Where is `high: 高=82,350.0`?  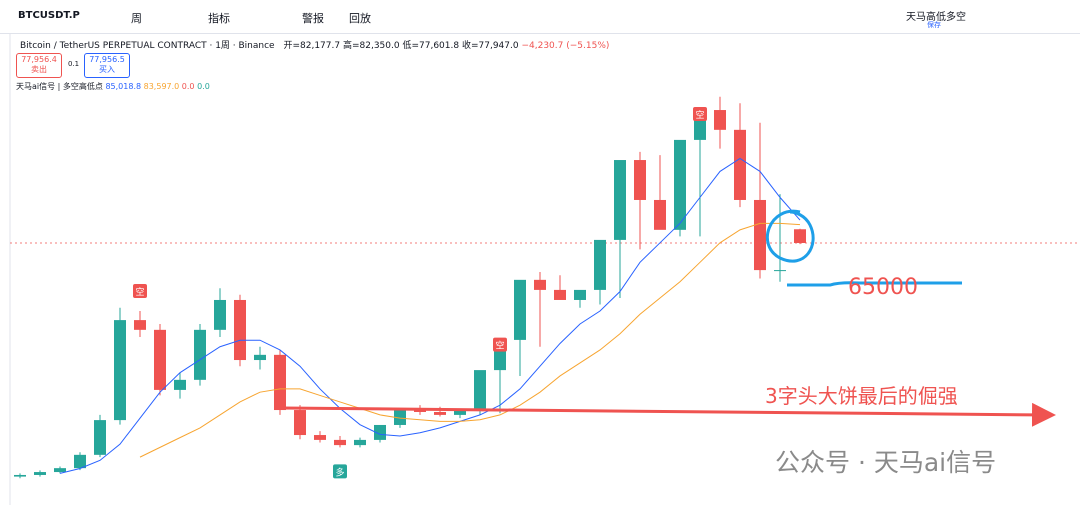 high: 高=82,350.0 is located at coordinates (371, 46).